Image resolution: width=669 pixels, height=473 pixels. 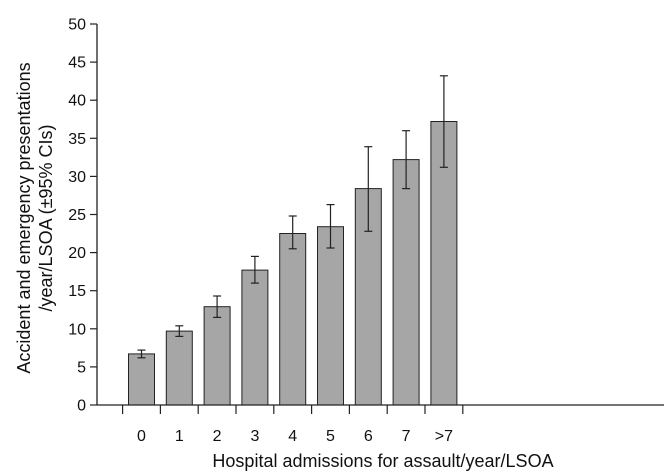 I want to click on y-tick-label-9: 45, so click(x=77, y=63).